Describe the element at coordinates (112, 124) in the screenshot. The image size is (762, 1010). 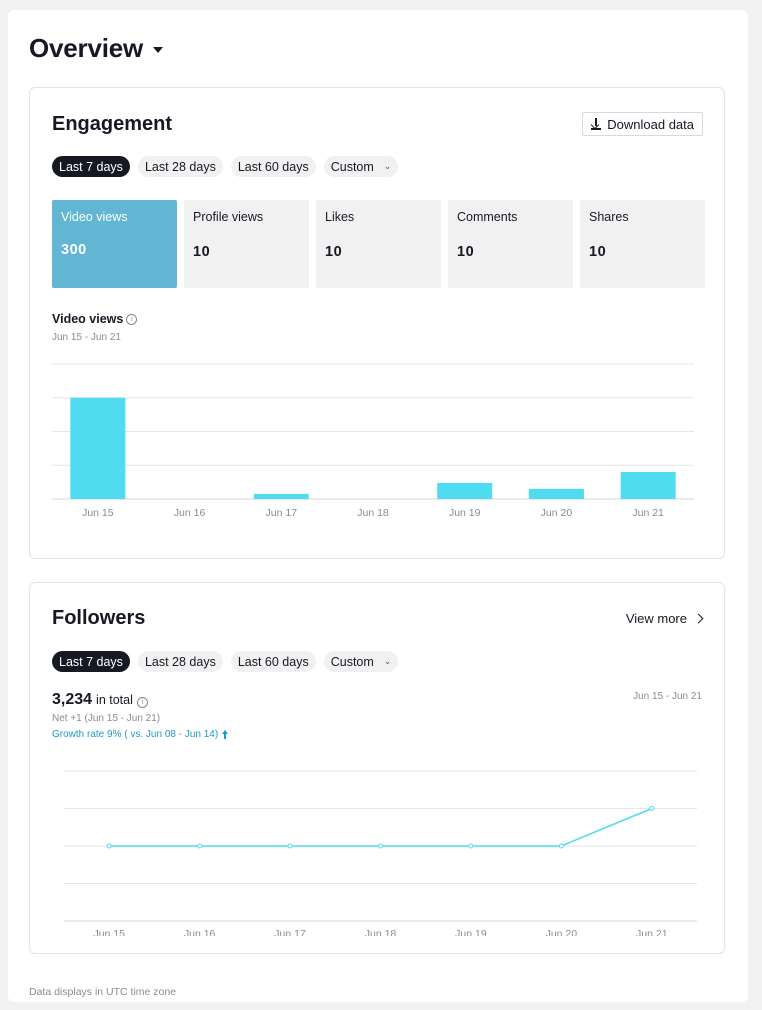
I see `engagement-title: Engagement` at that location.